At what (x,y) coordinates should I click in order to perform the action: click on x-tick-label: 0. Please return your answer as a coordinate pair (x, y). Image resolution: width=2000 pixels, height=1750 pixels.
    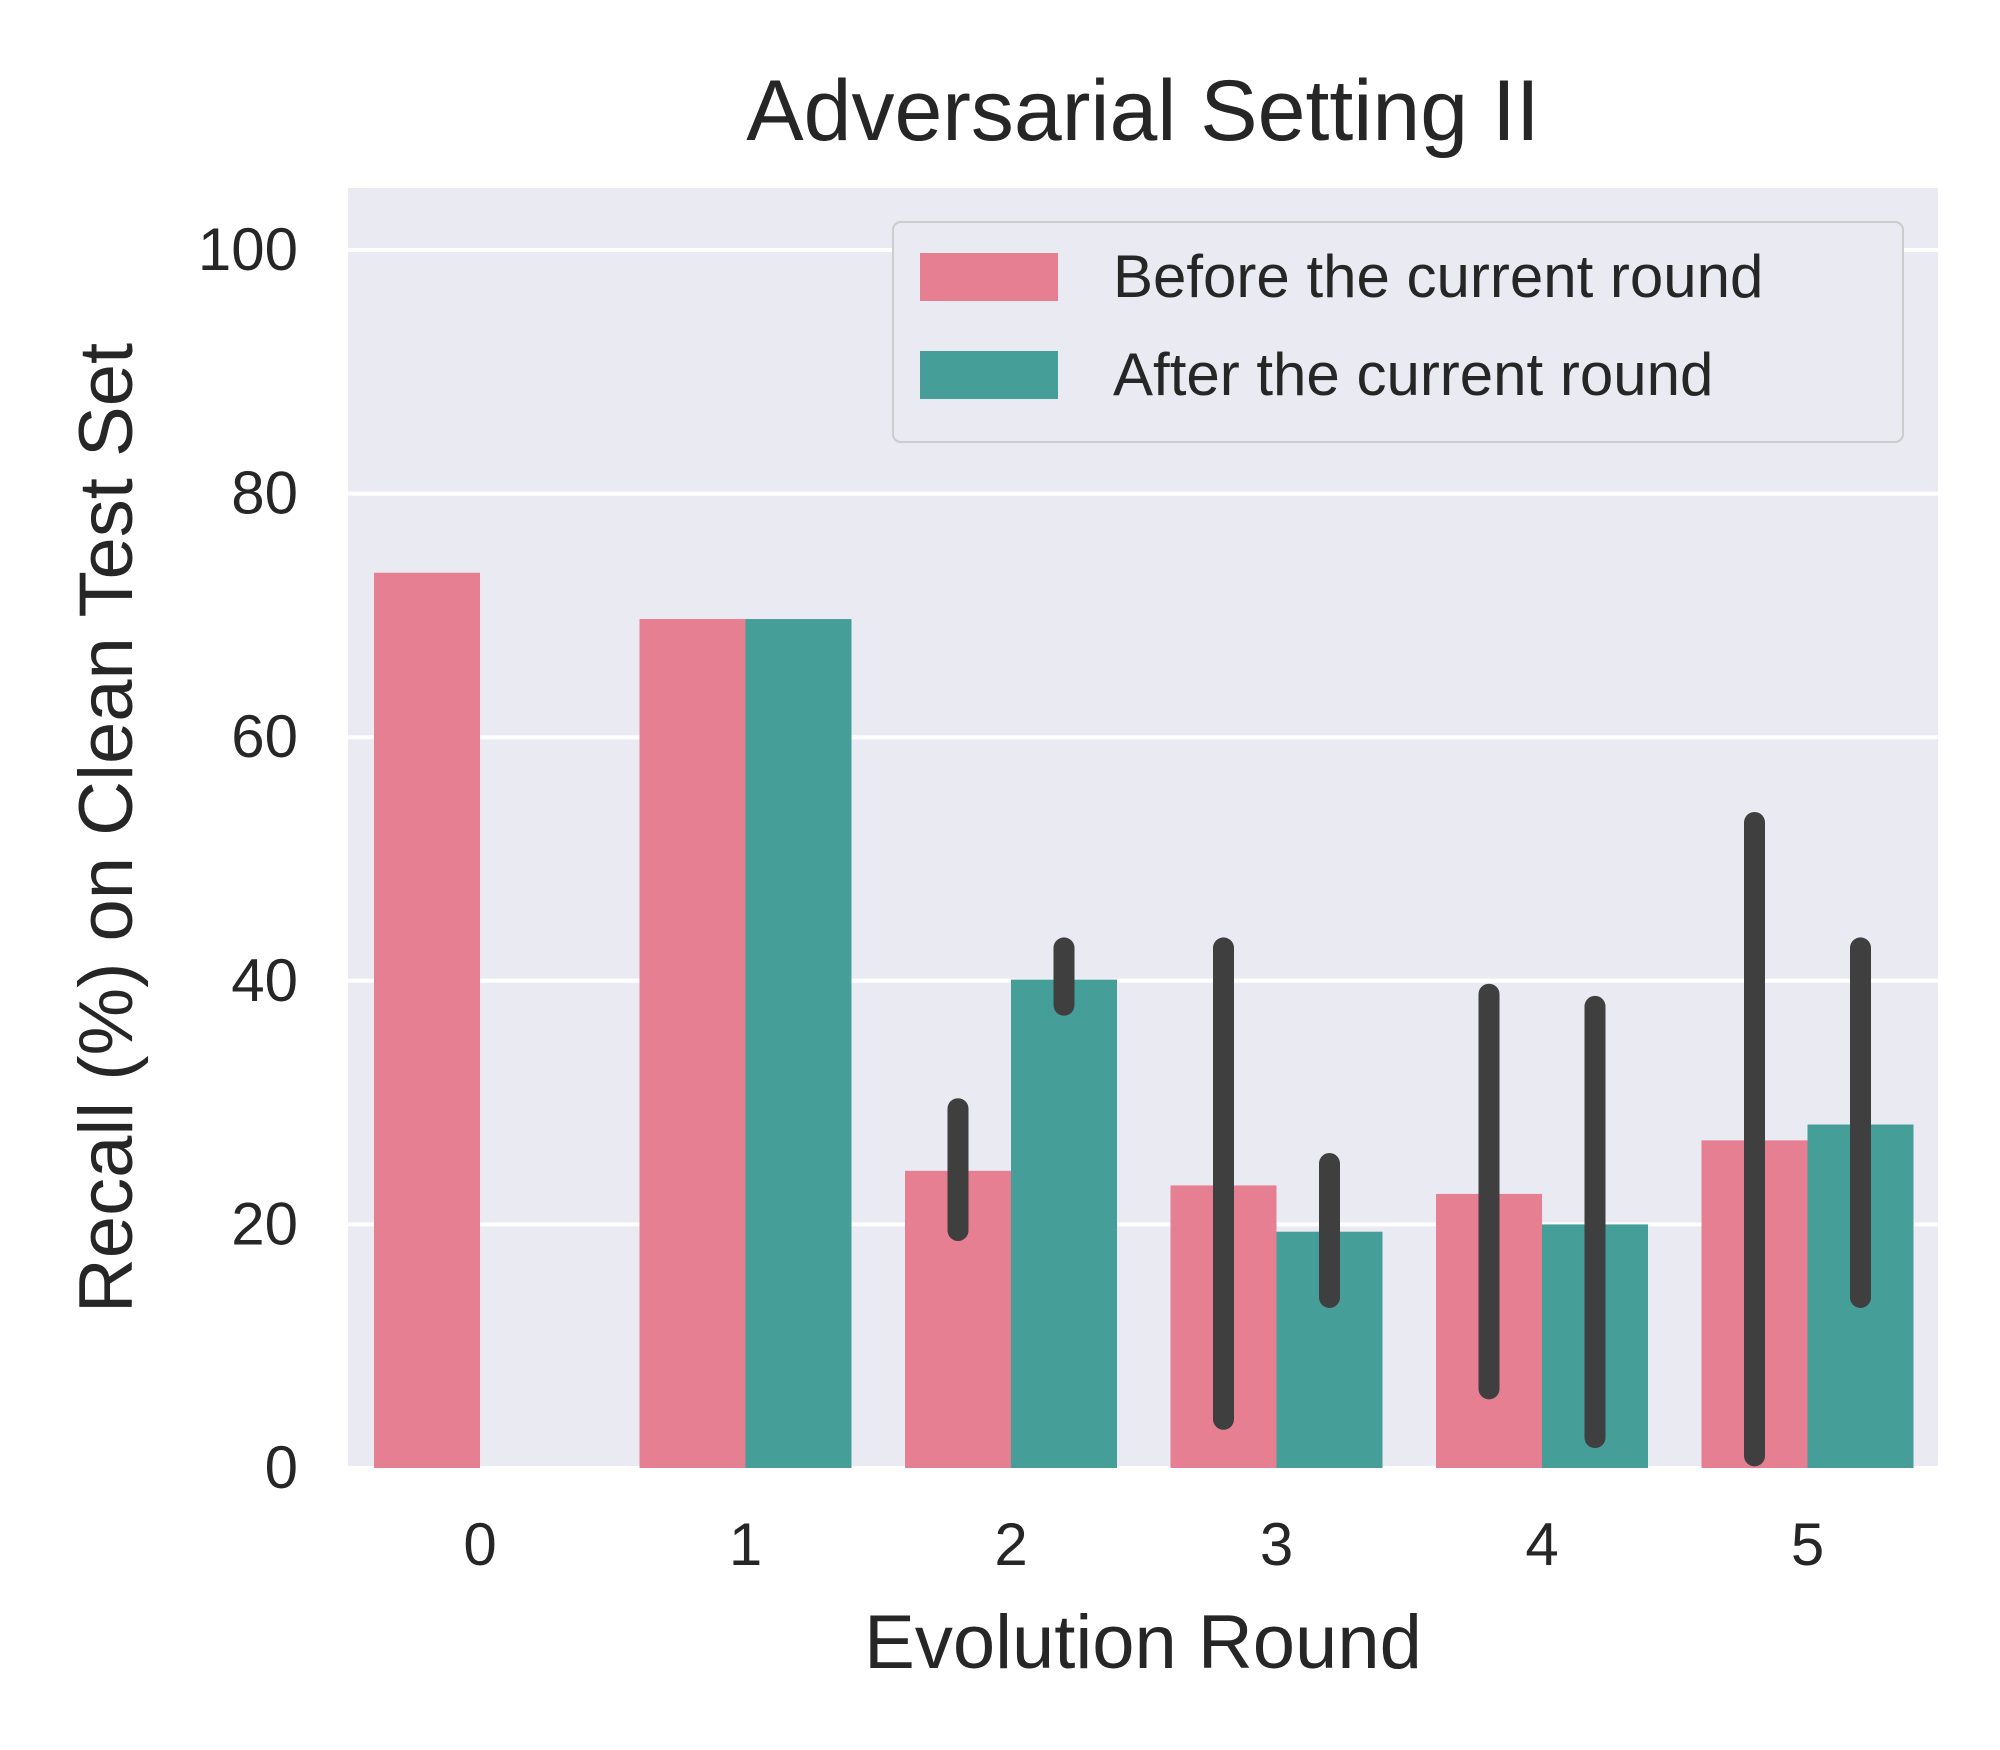
    Looking at the image, I should click on (479, 1544).